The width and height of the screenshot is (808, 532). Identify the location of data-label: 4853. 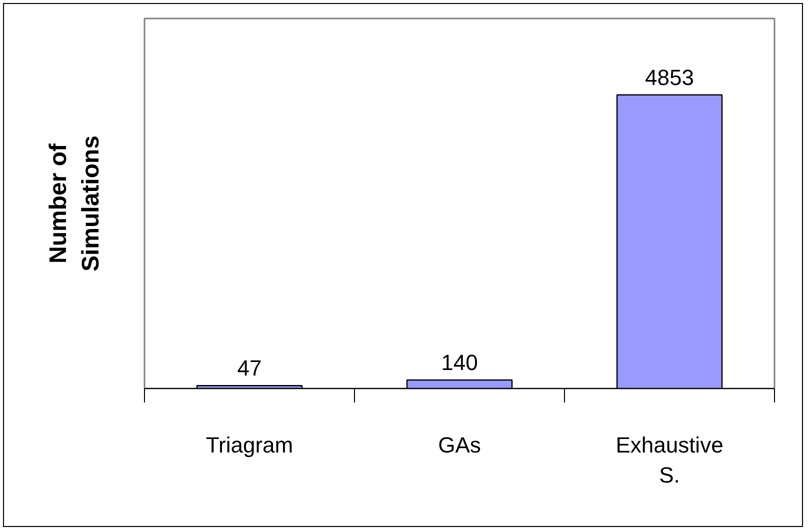
(669, 77).